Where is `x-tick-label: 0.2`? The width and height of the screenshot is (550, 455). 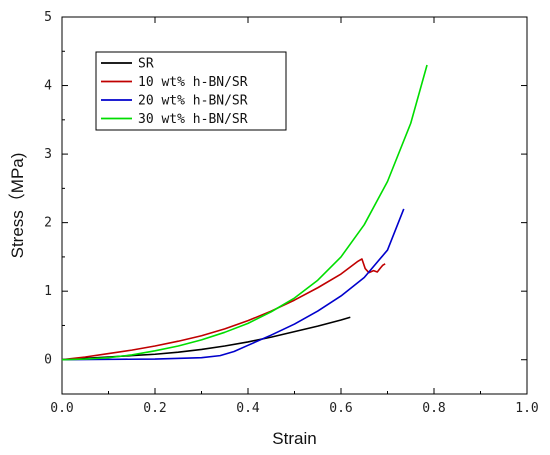 x-tick-label: 0.2 is located at coordinates (154, 408).